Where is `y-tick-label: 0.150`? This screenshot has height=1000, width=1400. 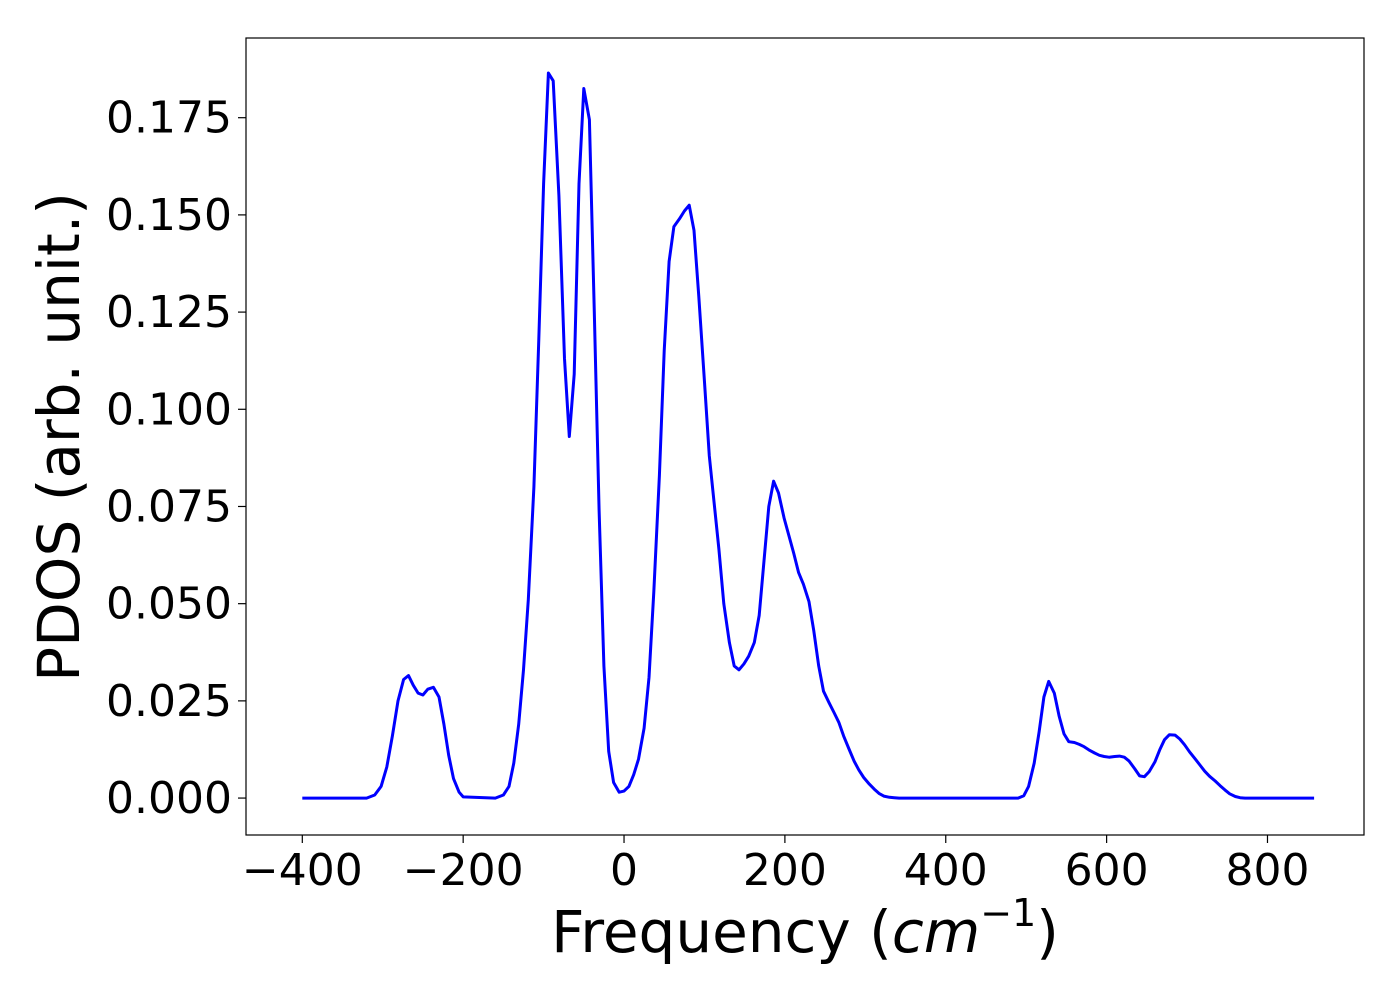
y-tick-label: 0.150 is located at coordinates (169, 215).